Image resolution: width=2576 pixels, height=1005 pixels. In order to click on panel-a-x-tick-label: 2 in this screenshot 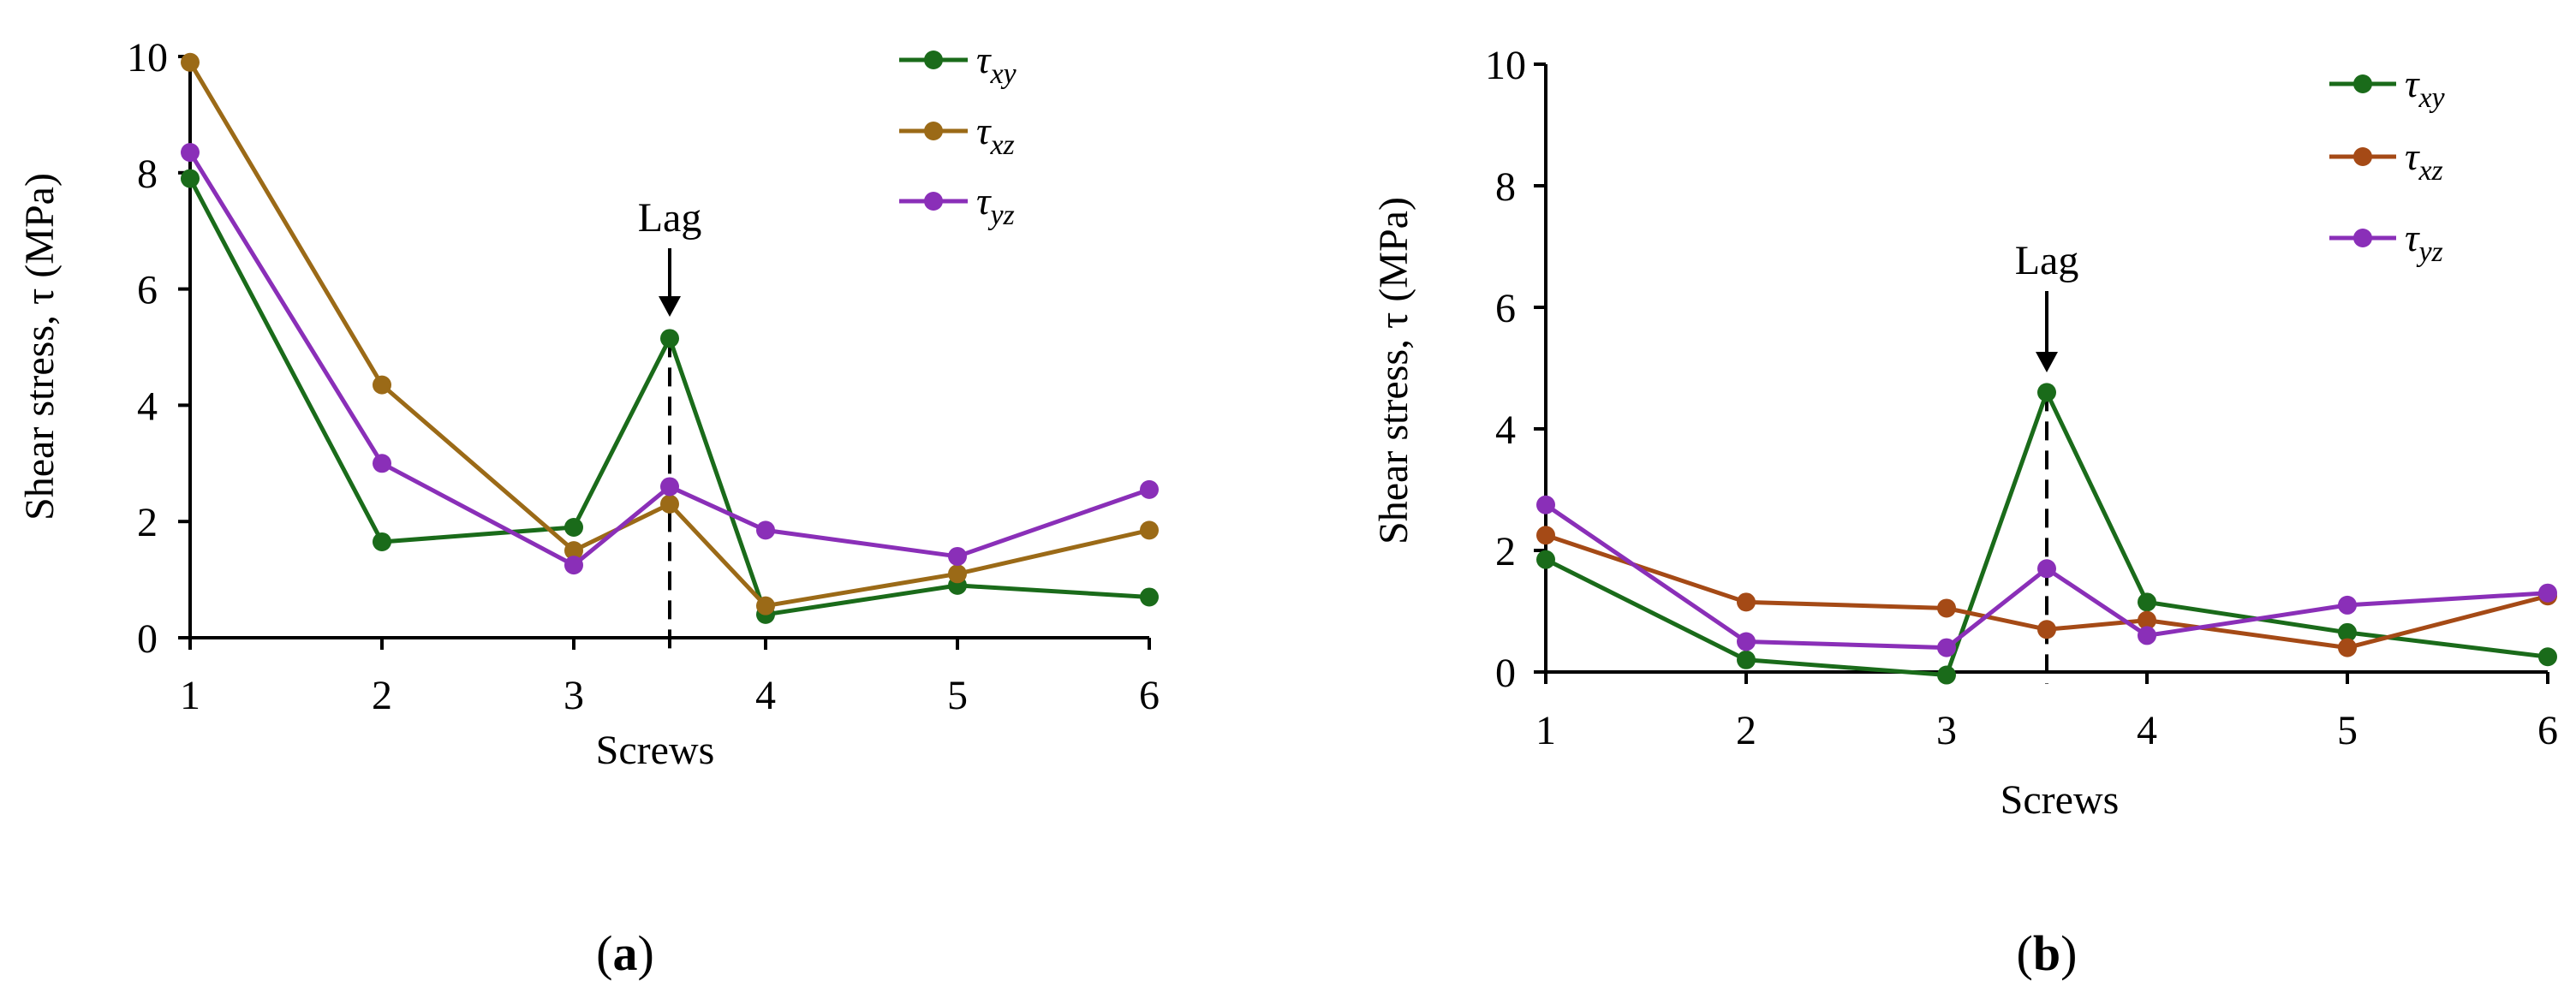, I will do `click(382, 695)`.